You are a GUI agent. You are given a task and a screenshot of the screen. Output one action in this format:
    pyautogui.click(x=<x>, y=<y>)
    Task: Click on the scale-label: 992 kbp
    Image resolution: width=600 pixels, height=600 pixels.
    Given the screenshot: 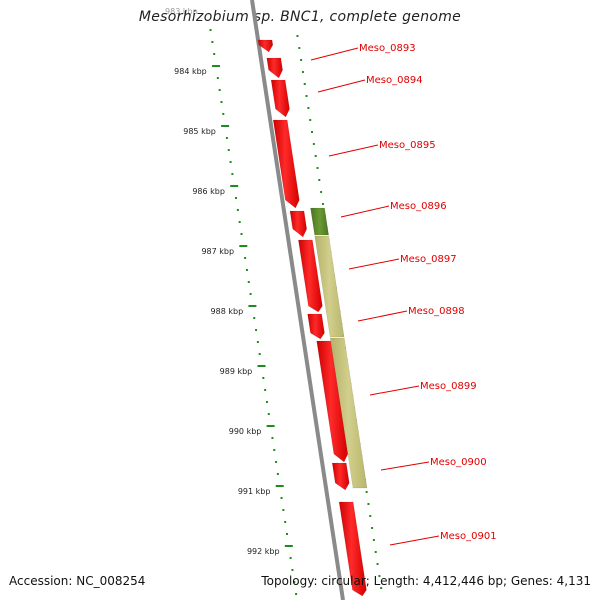 What is the action you would take?
    pyautogui.click(x=263, y=551)
    